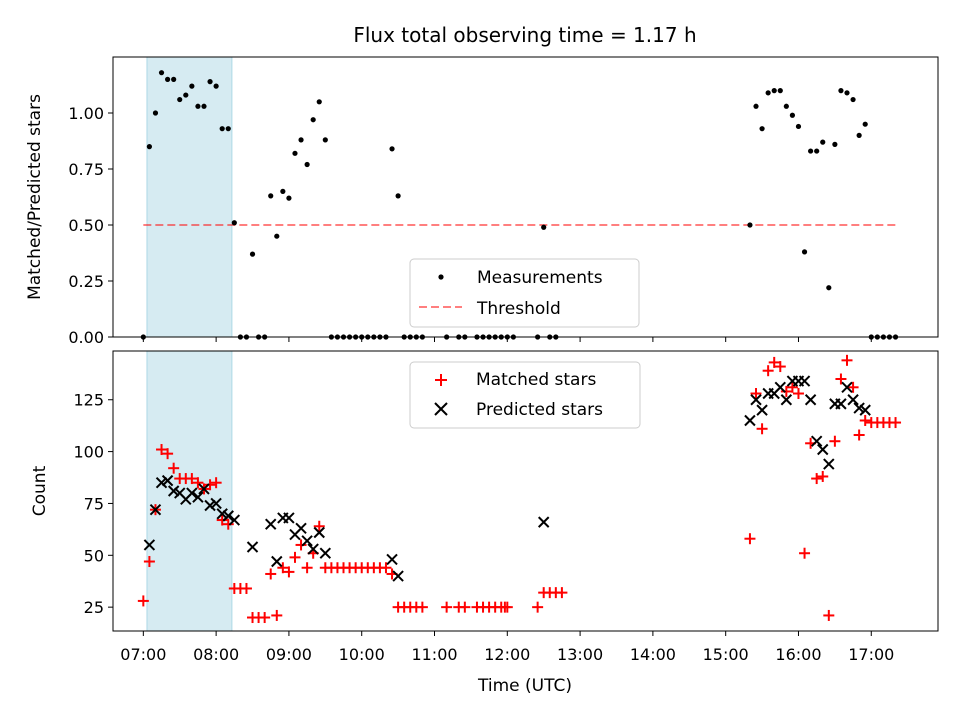 The image size is (960, 720). Describe the element at coordinates (94, 607) in the screenshot. I see `y-tick-label: 25` at that location.